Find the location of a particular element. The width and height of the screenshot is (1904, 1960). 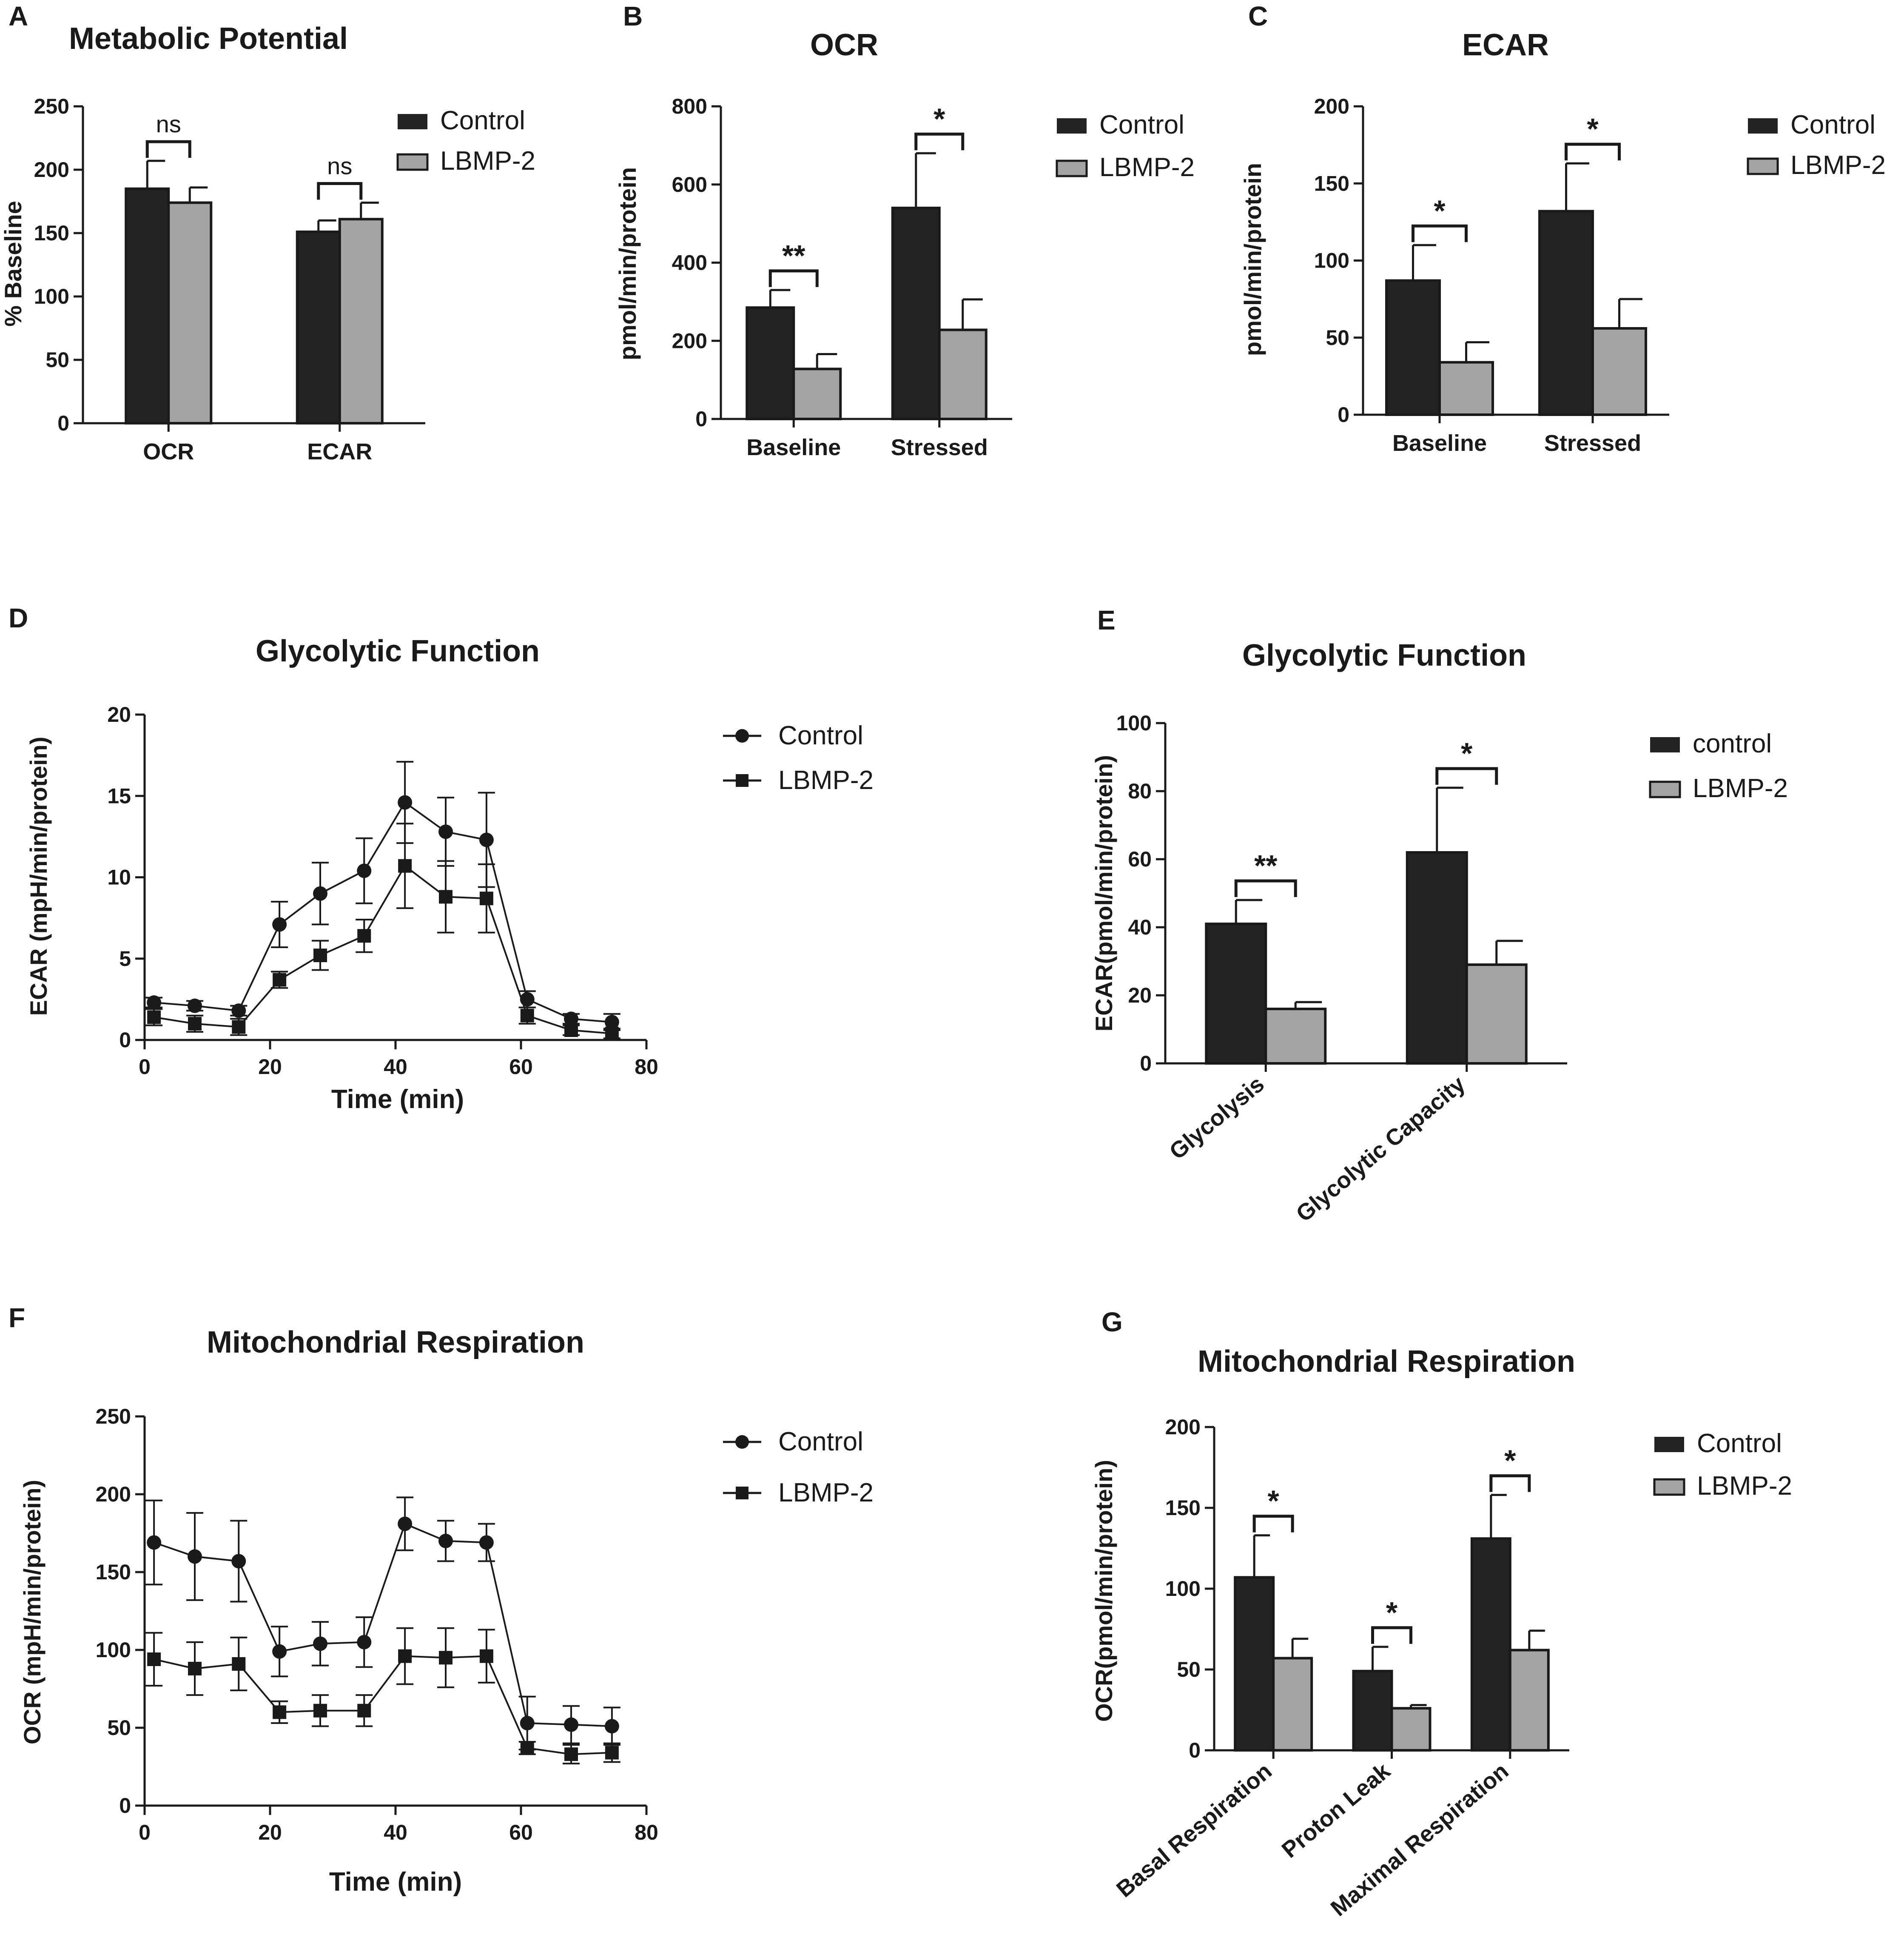

y-tick-label-A-1: 50 is located at coordinates (57, 360).